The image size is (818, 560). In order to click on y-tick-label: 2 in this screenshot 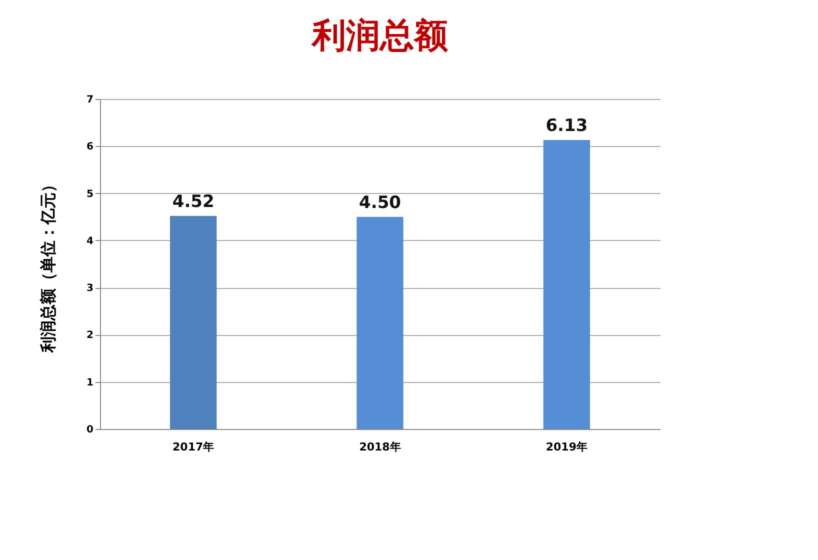, I will do `click(90, 336)`.